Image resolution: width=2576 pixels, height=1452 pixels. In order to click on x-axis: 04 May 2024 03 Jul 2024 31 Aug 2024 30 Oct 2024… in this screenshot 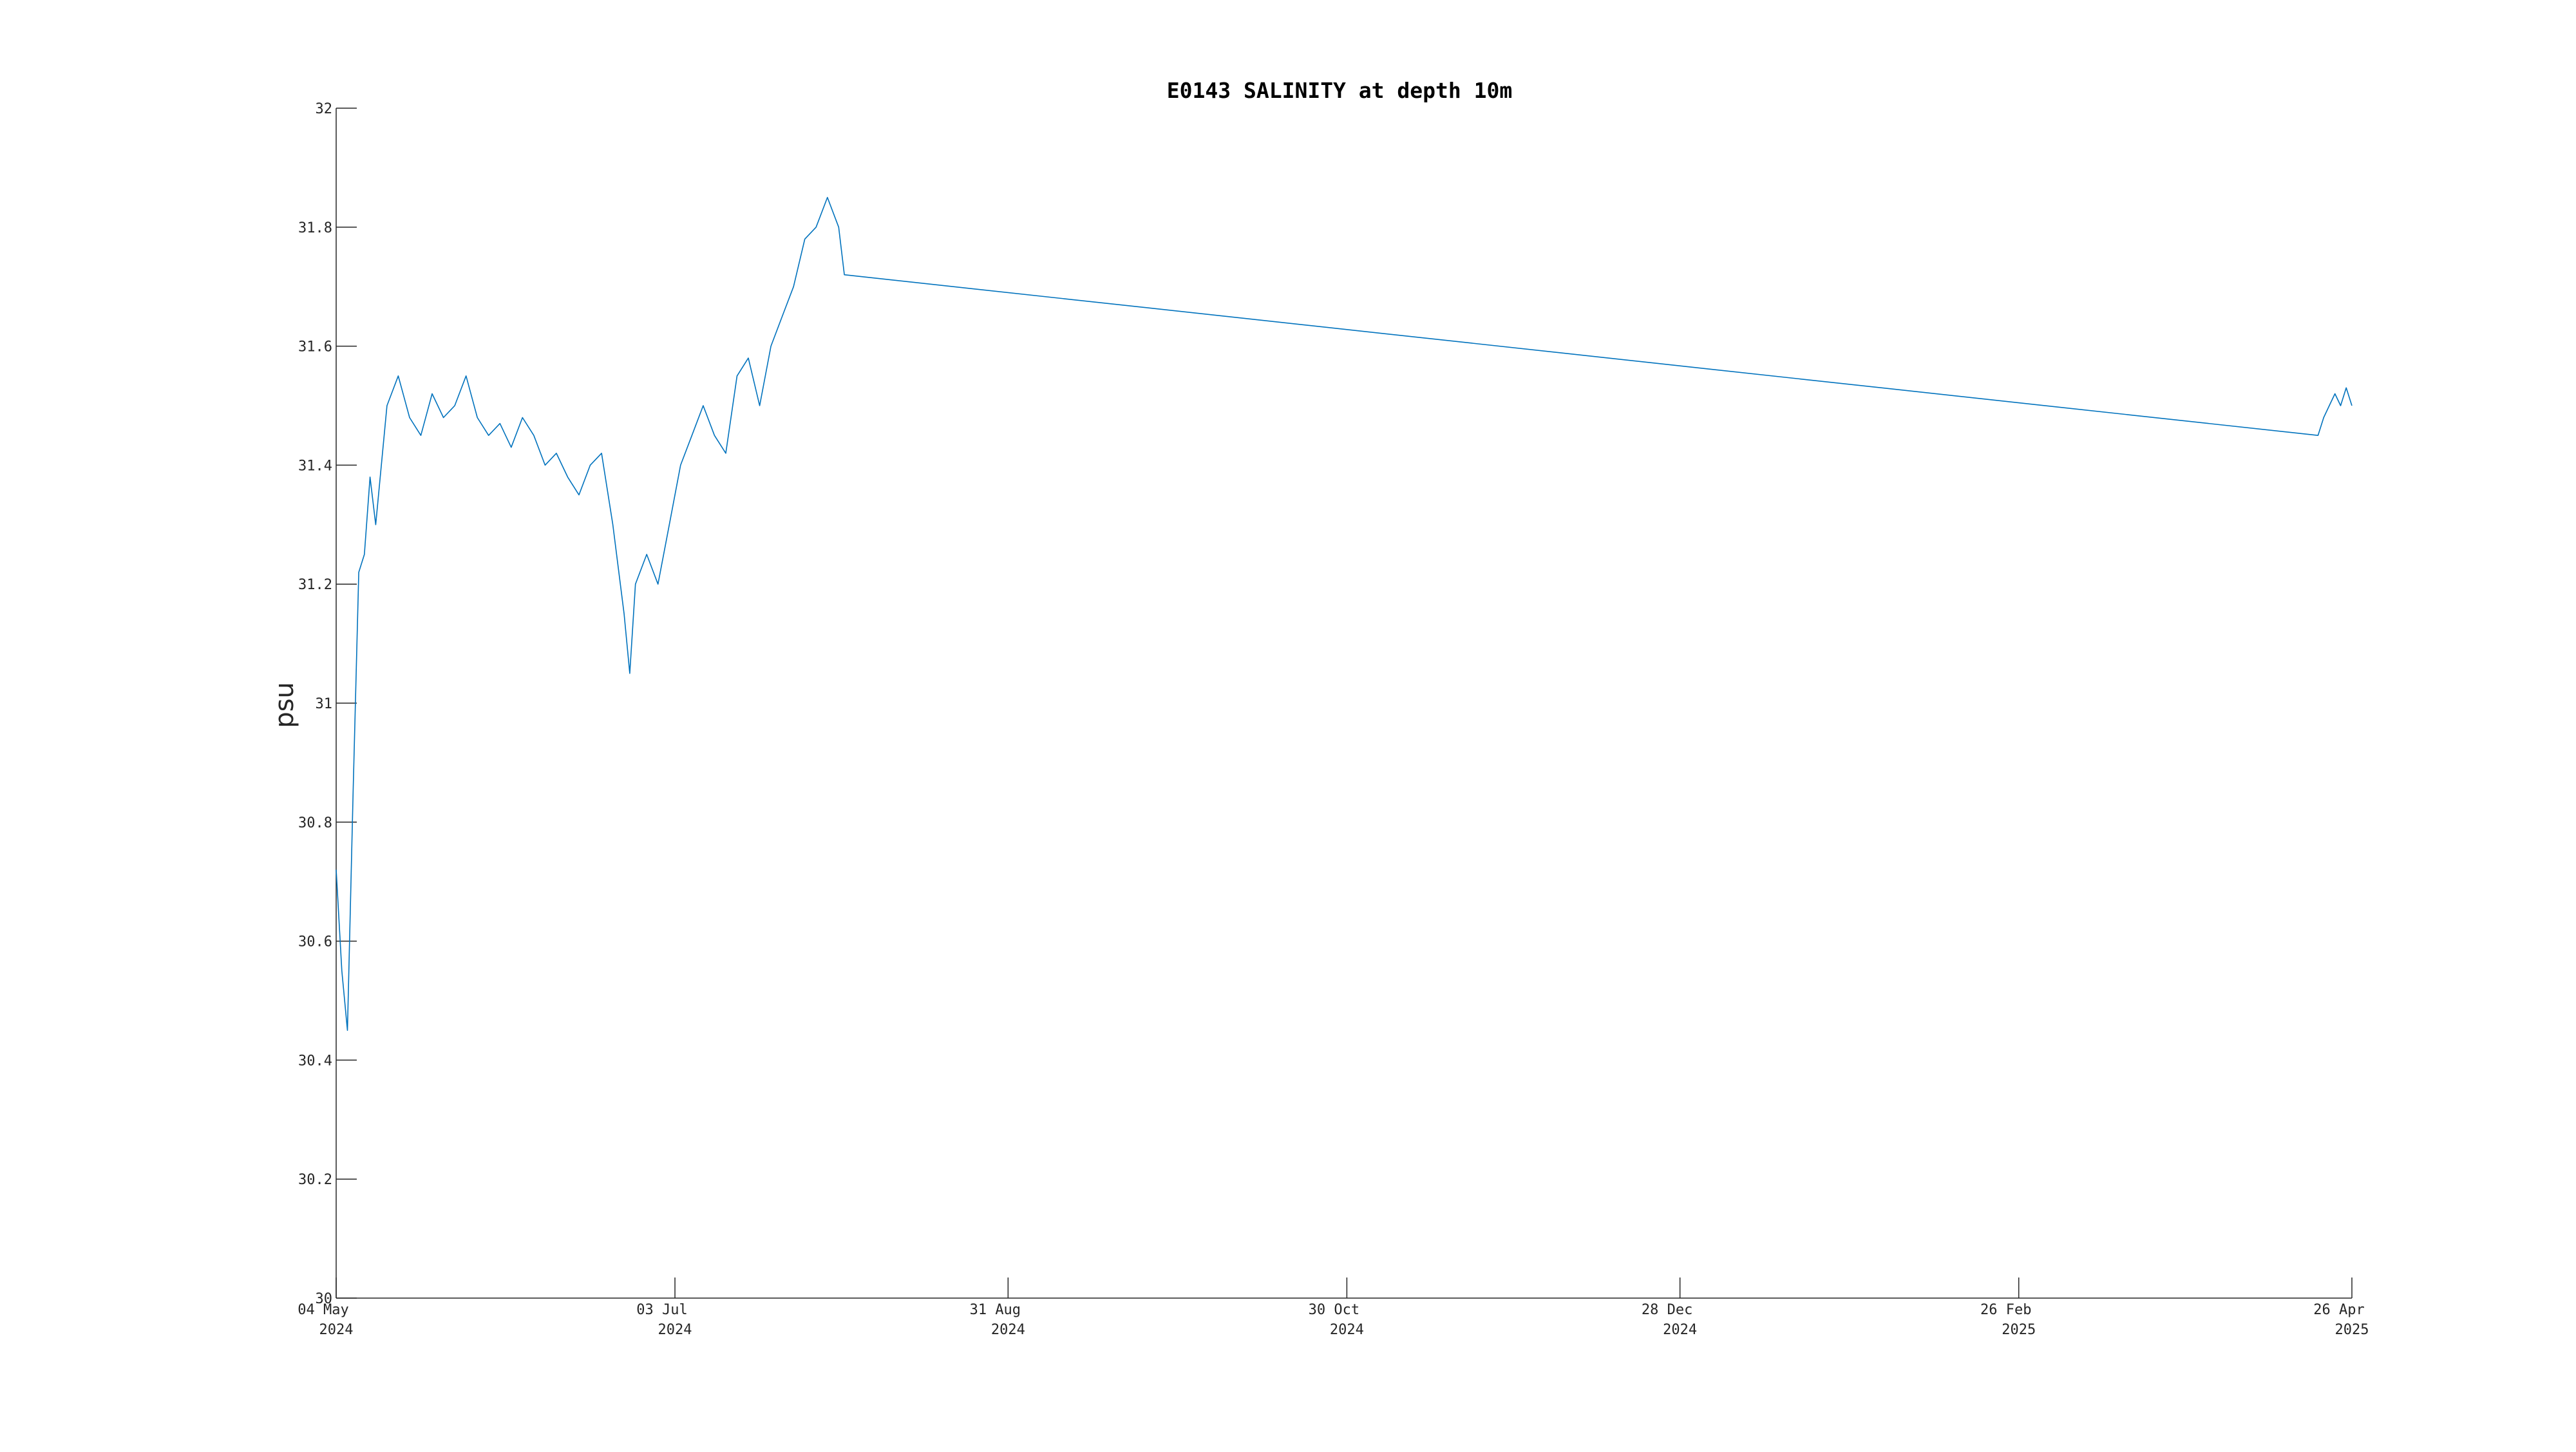, I will do `click(1333, 1308)`.